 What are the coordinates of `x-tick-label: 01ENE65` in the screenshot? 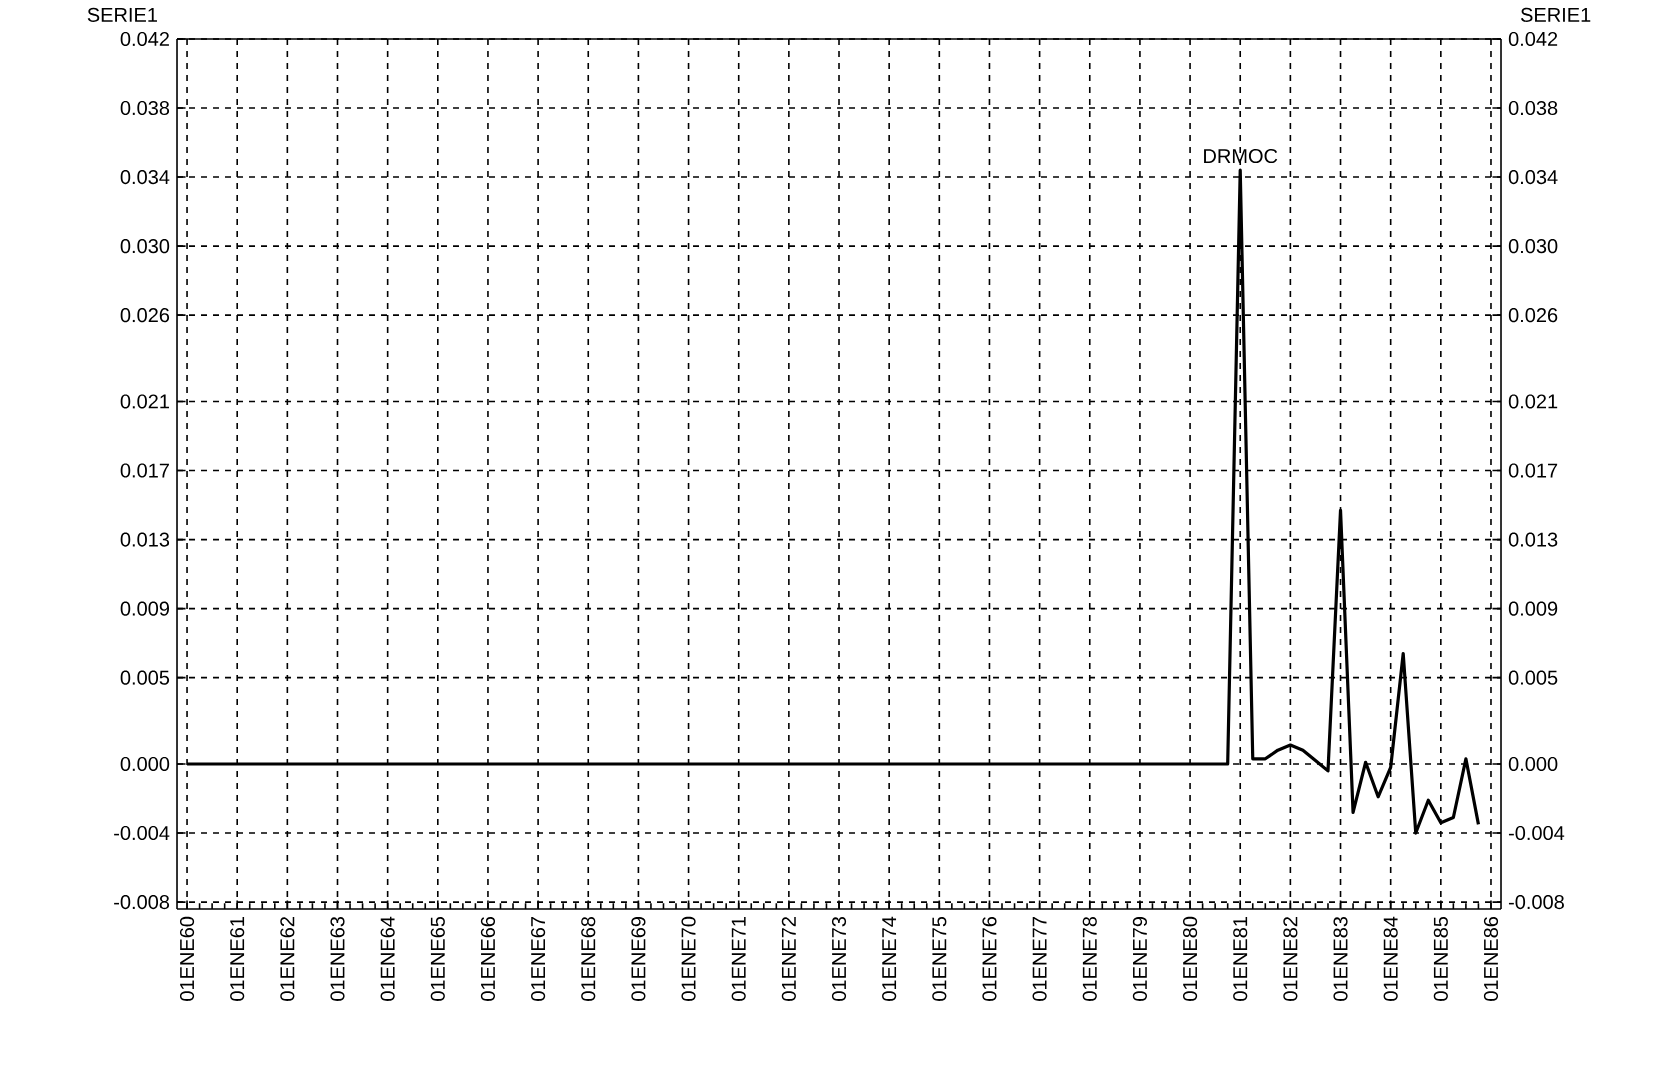 It's located at (437, 958).